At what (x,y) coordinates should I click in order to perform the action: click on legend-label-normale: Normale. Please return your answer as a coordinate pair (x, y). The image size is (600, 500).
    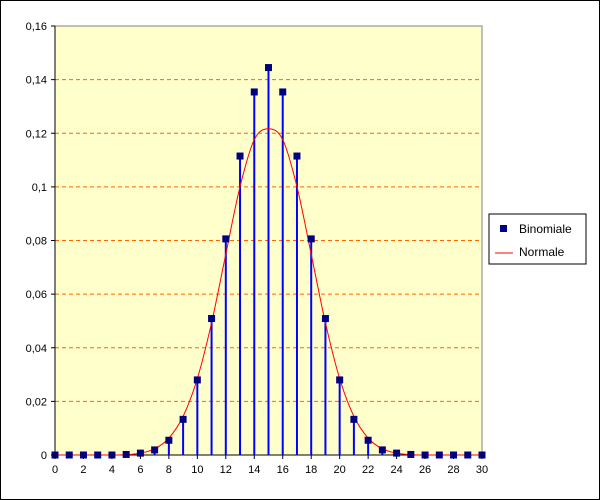
    Looking at the image, I should click on (542, 252).